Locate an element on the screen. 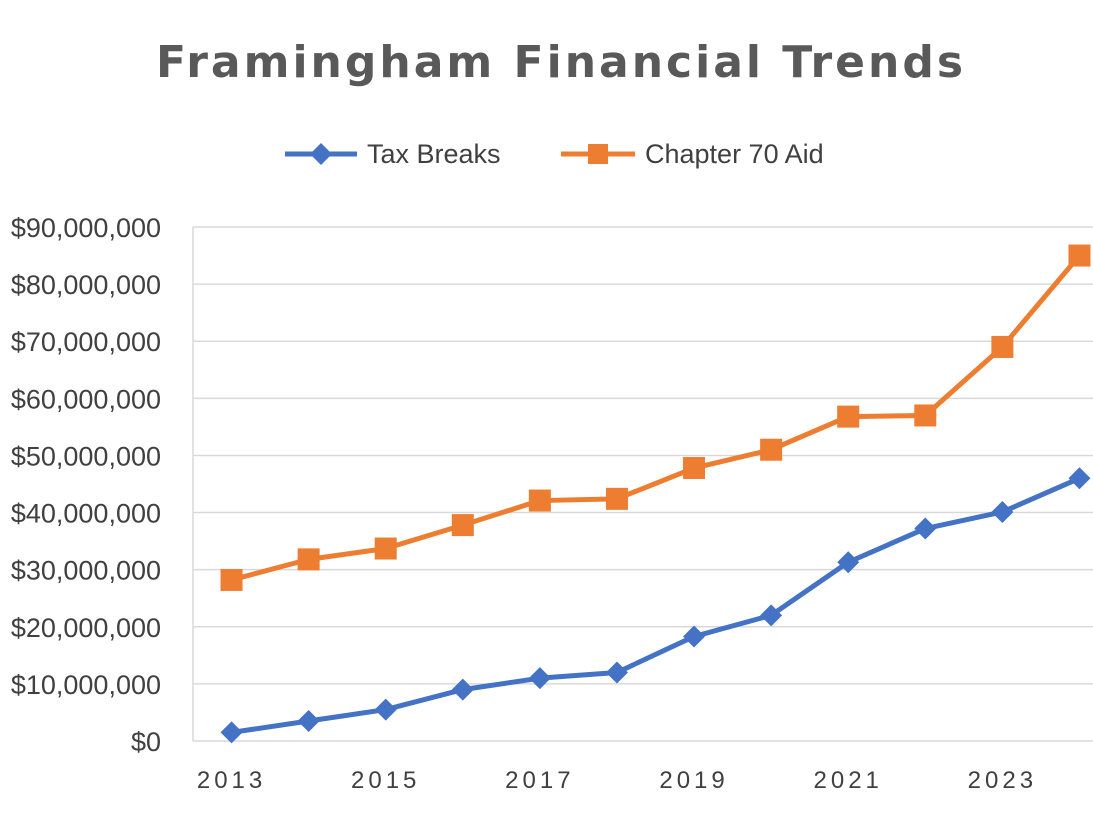  y-tick-label: $30,000,000 is located at coordinates (86, 571).